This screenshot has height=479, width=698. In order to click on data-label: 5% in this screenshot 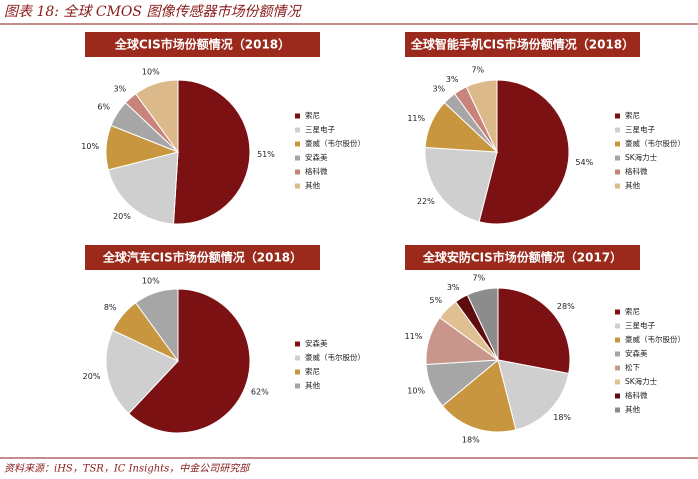, I will do `click(435, 300)`.